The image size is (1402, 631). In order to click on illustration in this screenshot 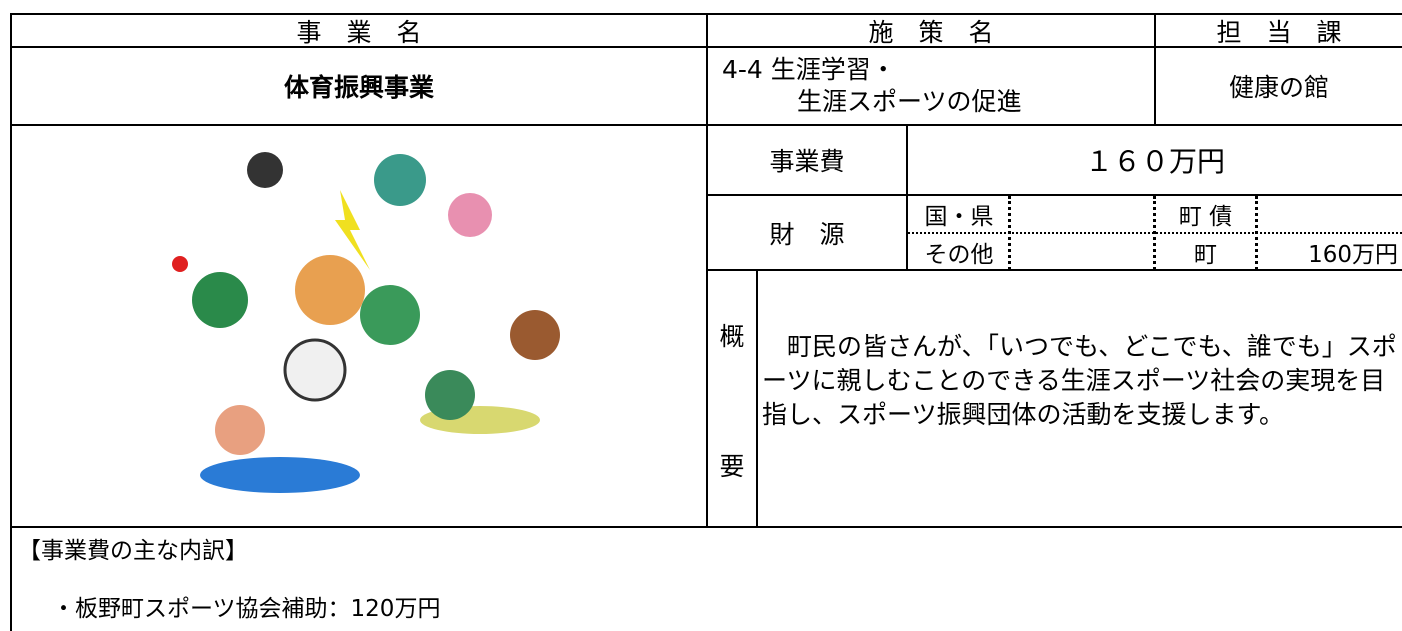, I will do `click(366, 322)`.